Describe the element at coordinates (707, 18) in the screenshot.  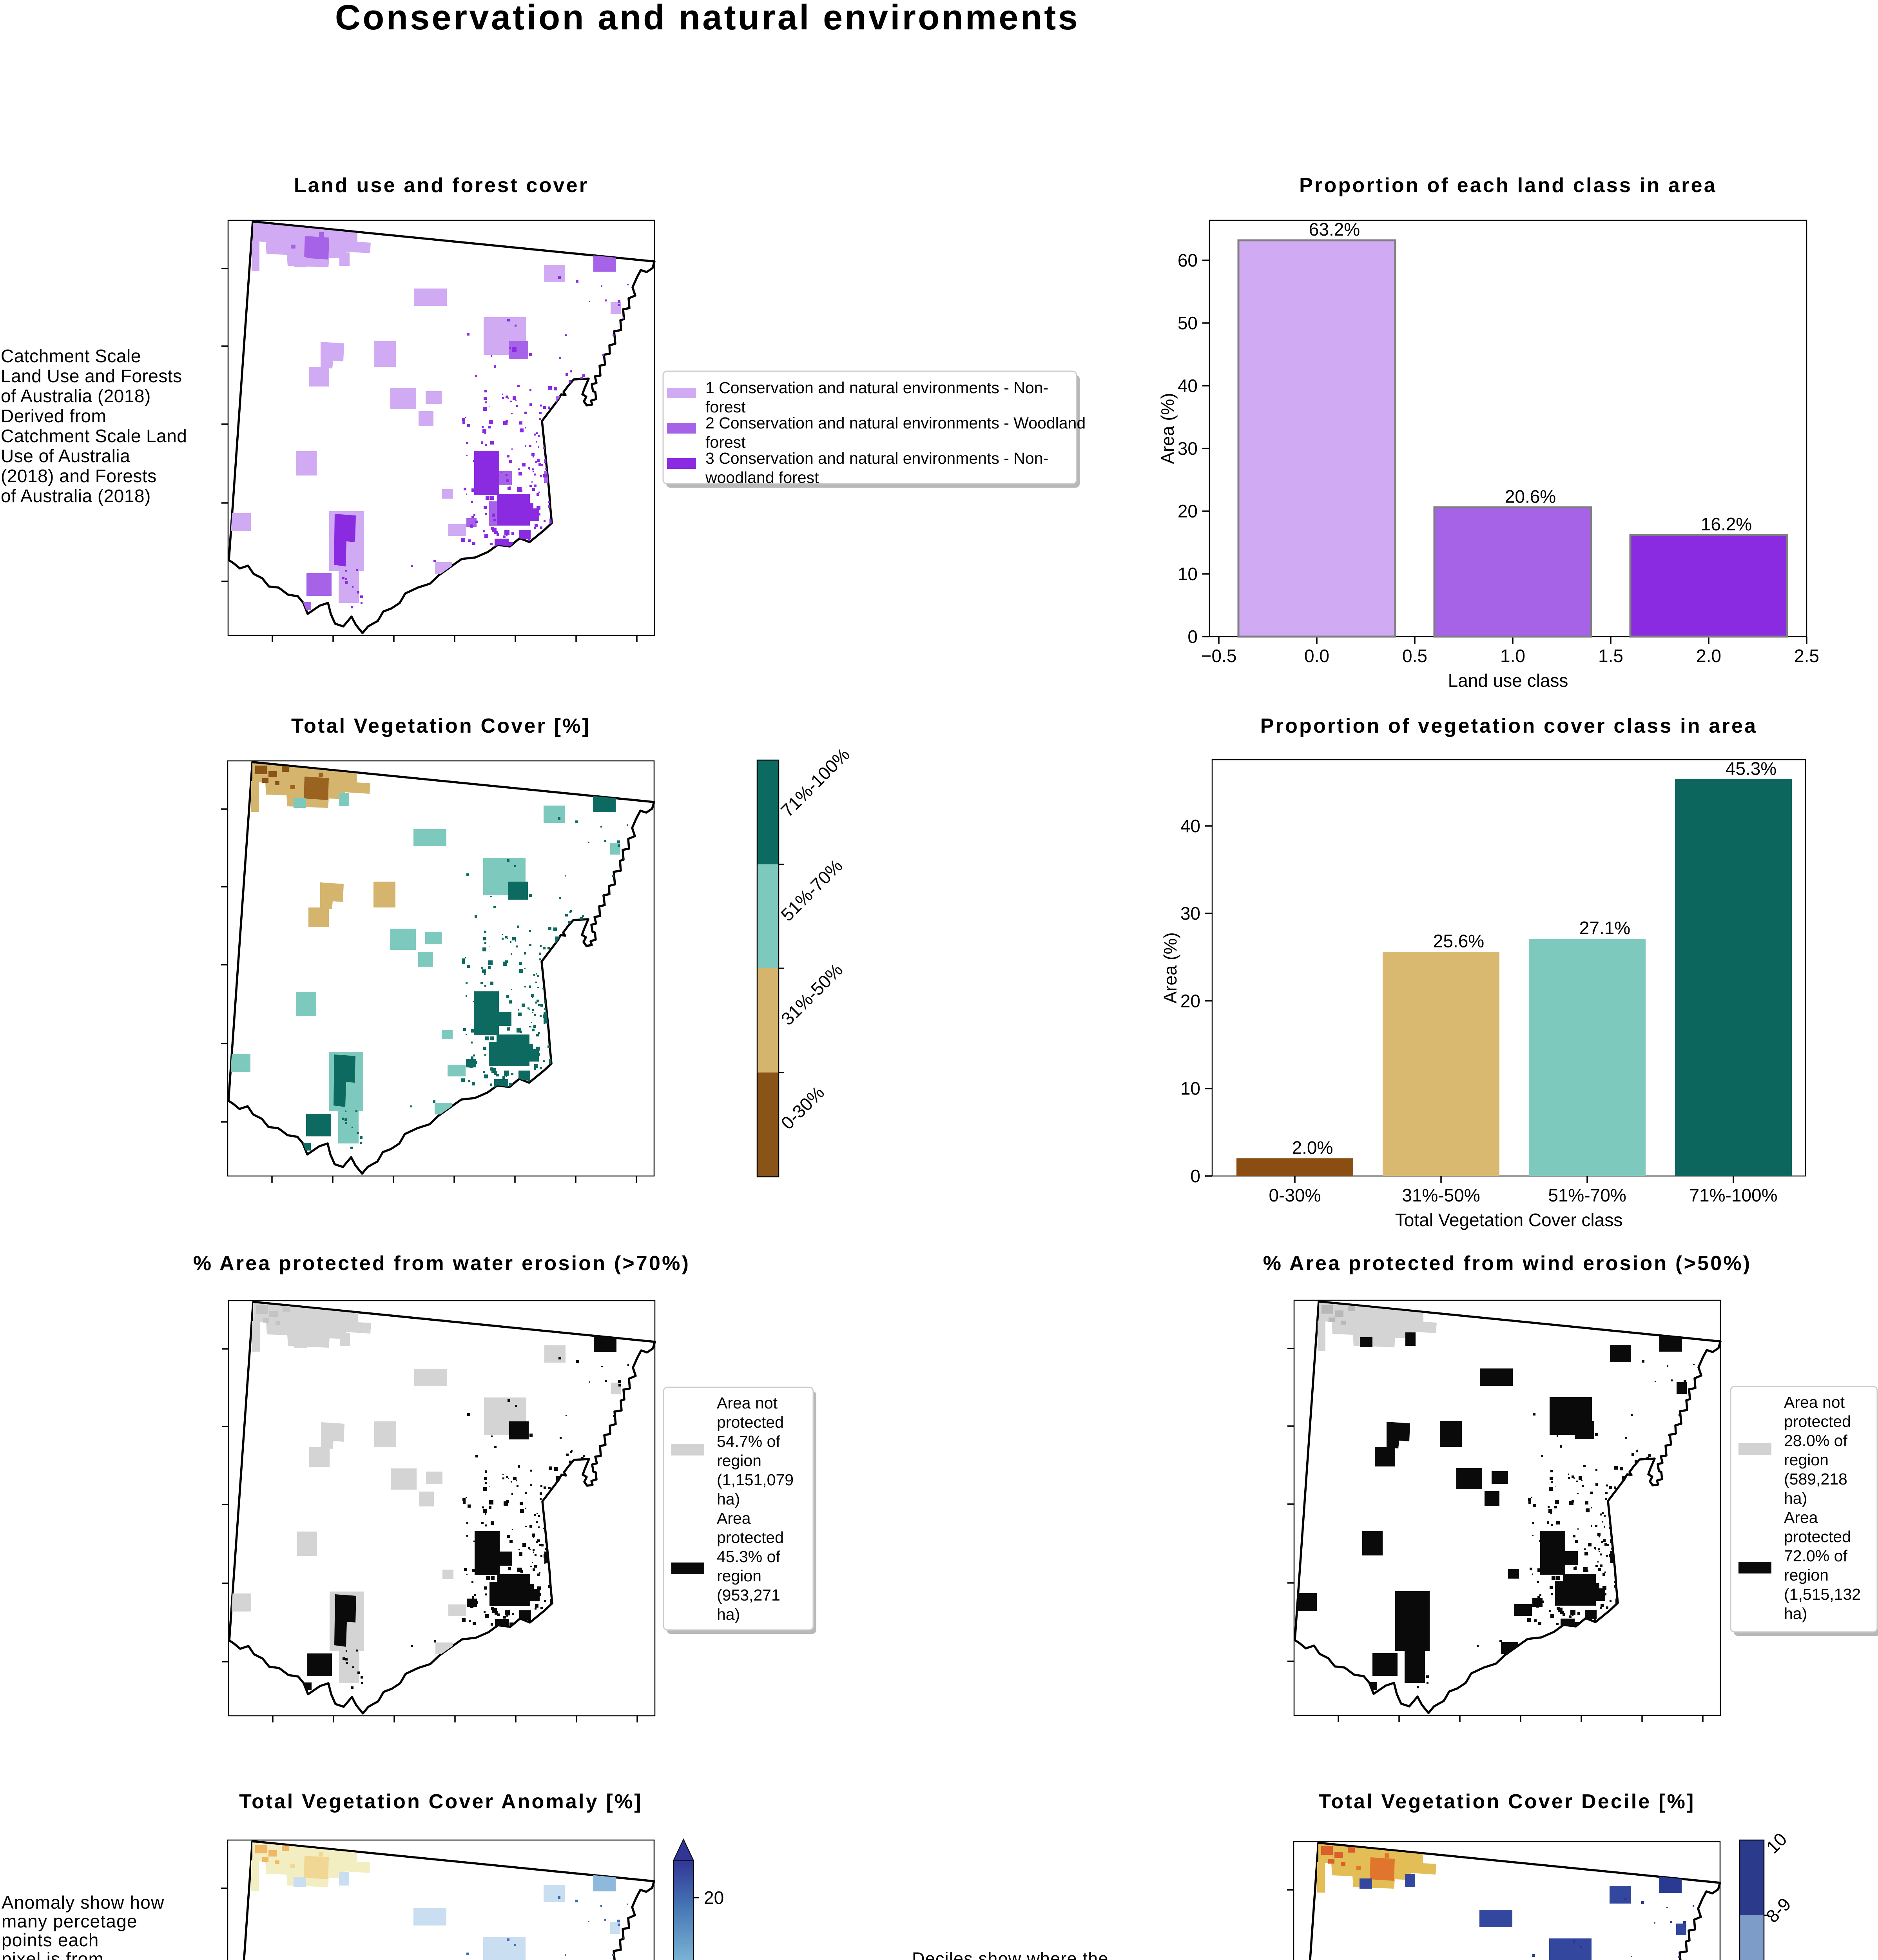
I see `svg-text:Conservation and natural envir: Conservation and natural environments` at that location.